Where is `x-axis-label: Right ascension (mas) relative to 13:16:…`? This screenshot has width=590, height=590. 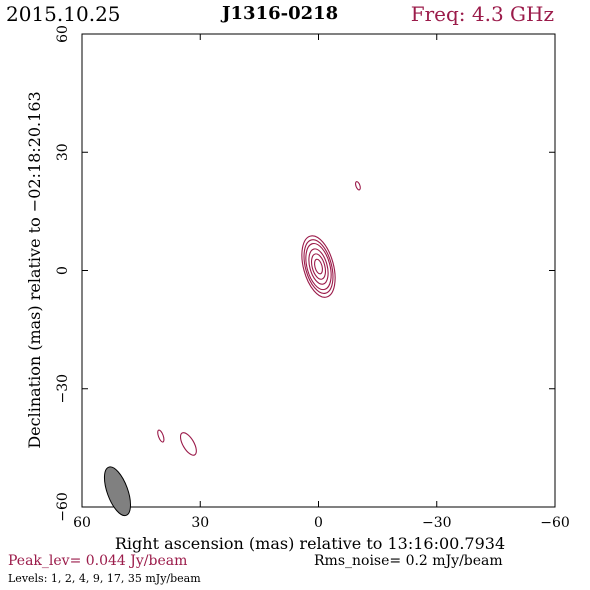
x-axis-label: Right ascension (mas) relative to 13:16:… is located at coordinates (310, 543).